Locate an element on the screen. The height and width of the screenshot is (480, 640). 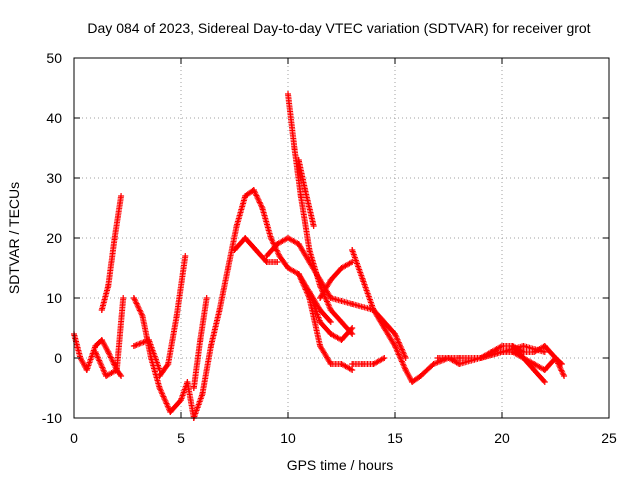
y-tick-label: 30 is located at coordinates (54, 178).